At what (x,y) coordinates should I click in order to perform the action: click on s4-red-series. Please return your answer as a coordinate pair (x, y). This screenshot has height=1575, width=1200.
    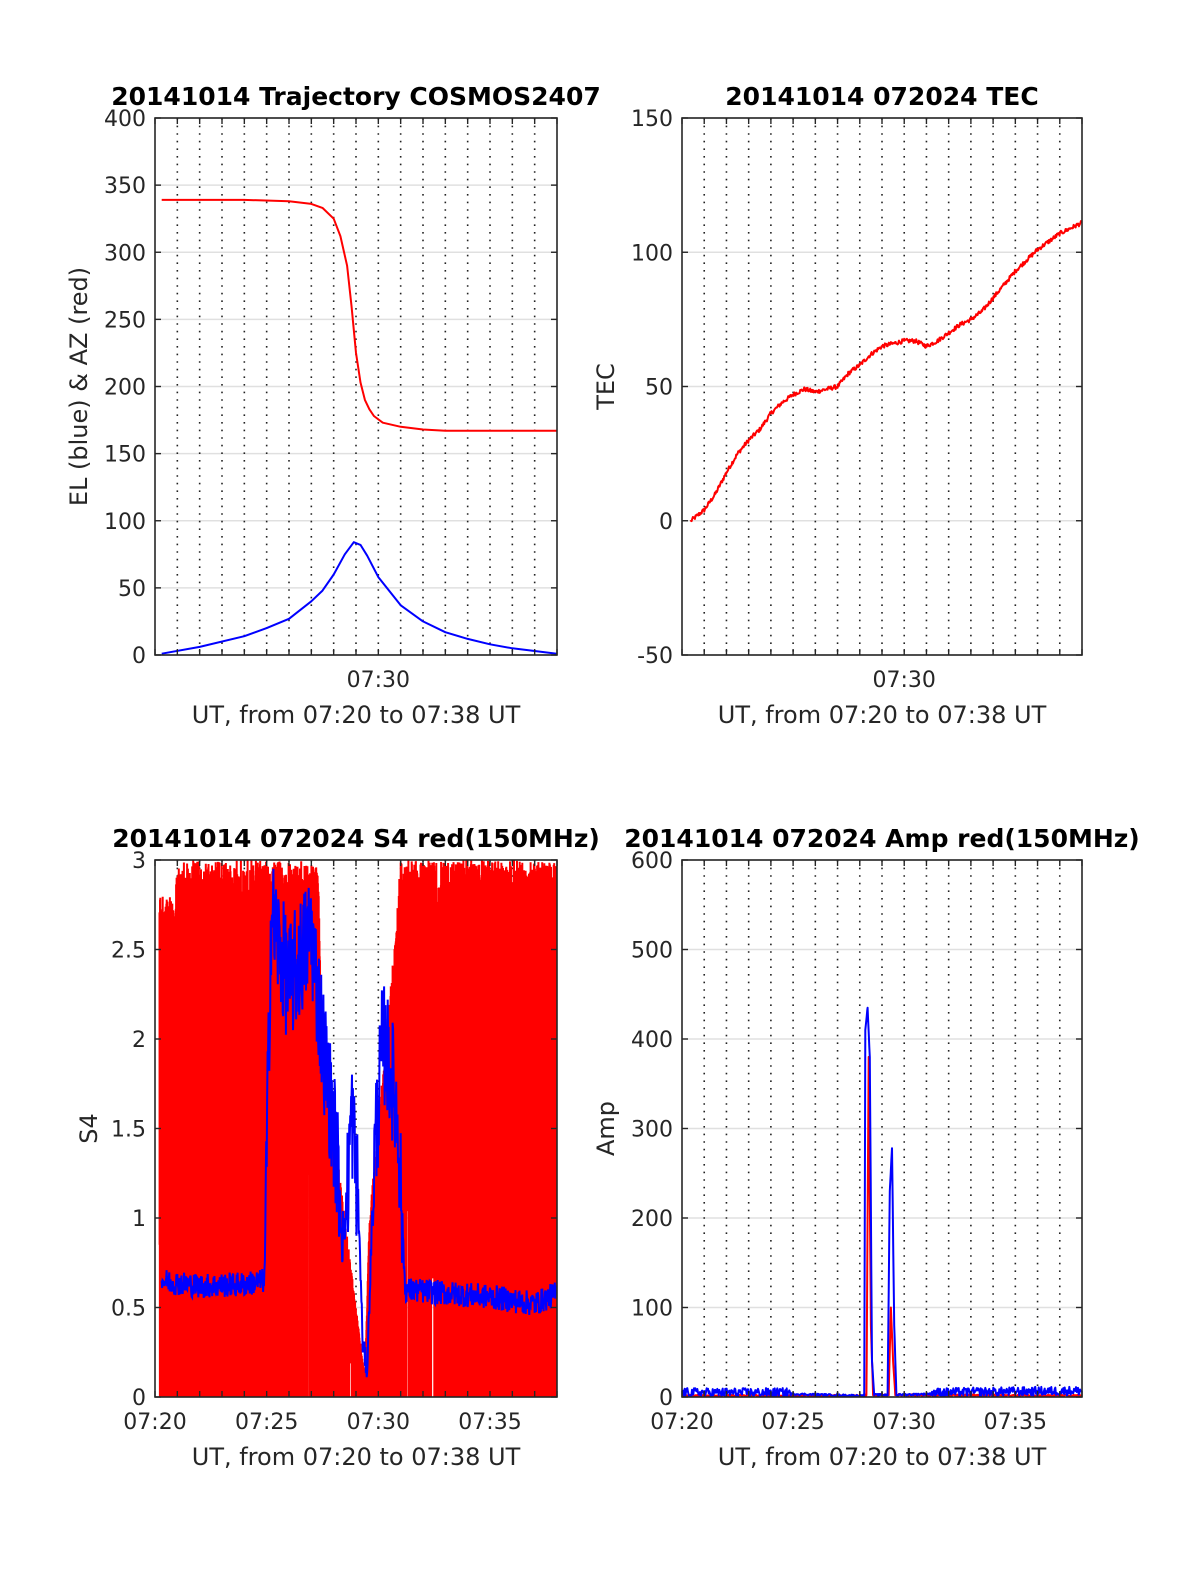
    Looking at the image, I should click on (357, 1128).